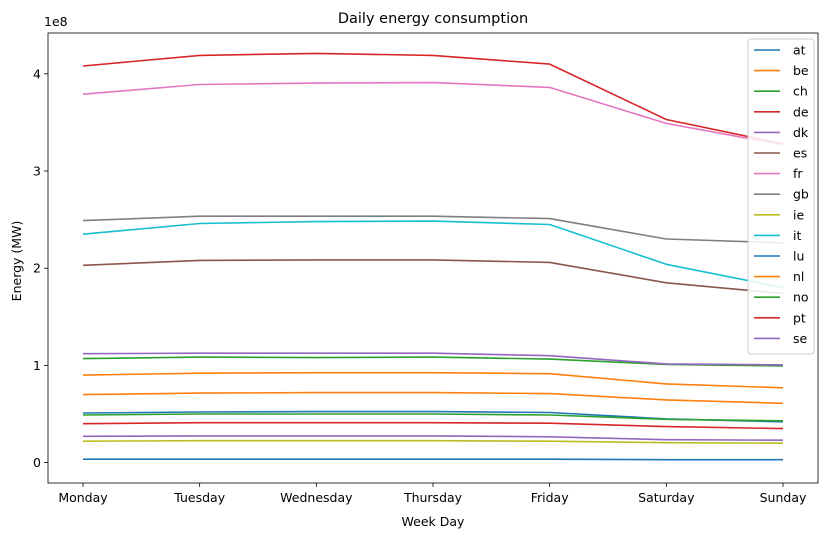 The width and height of the screenshot is (833, 538). I want to click on y-tick-label: 0, so click(37, 462).